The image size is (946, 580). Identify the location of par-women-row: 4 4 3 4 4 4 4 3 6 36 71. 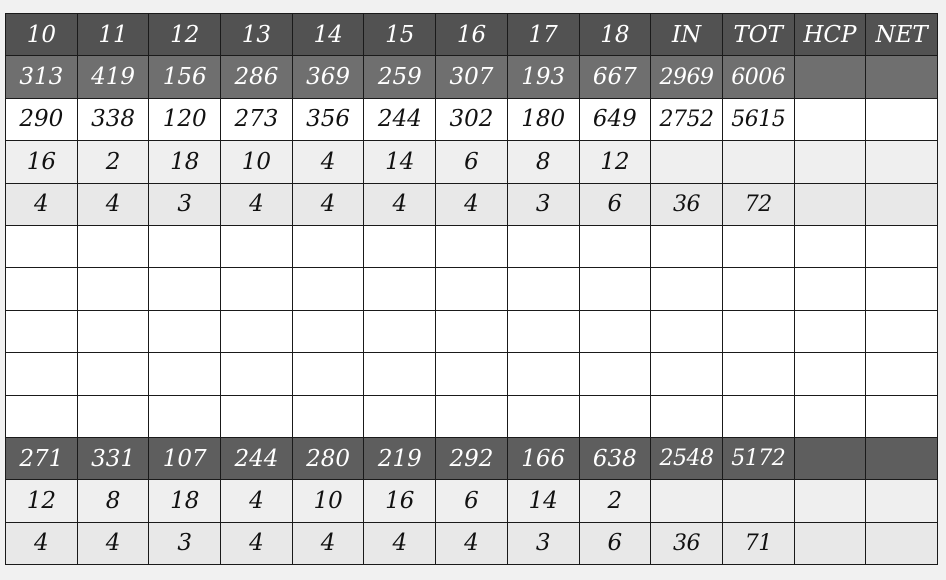
(471, 543).